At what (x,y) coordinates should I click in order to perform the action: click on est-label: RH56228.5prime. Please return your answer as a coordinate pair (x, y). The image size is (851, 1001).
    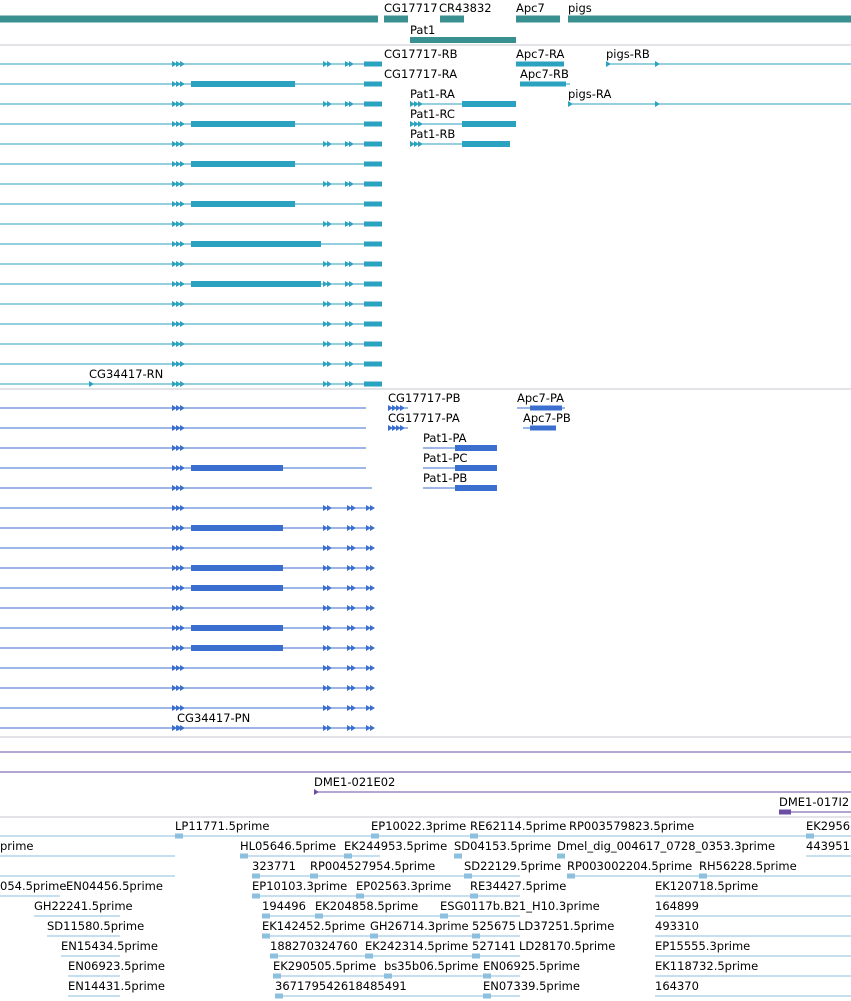
    Looking at the image, I should click on (748, 866).